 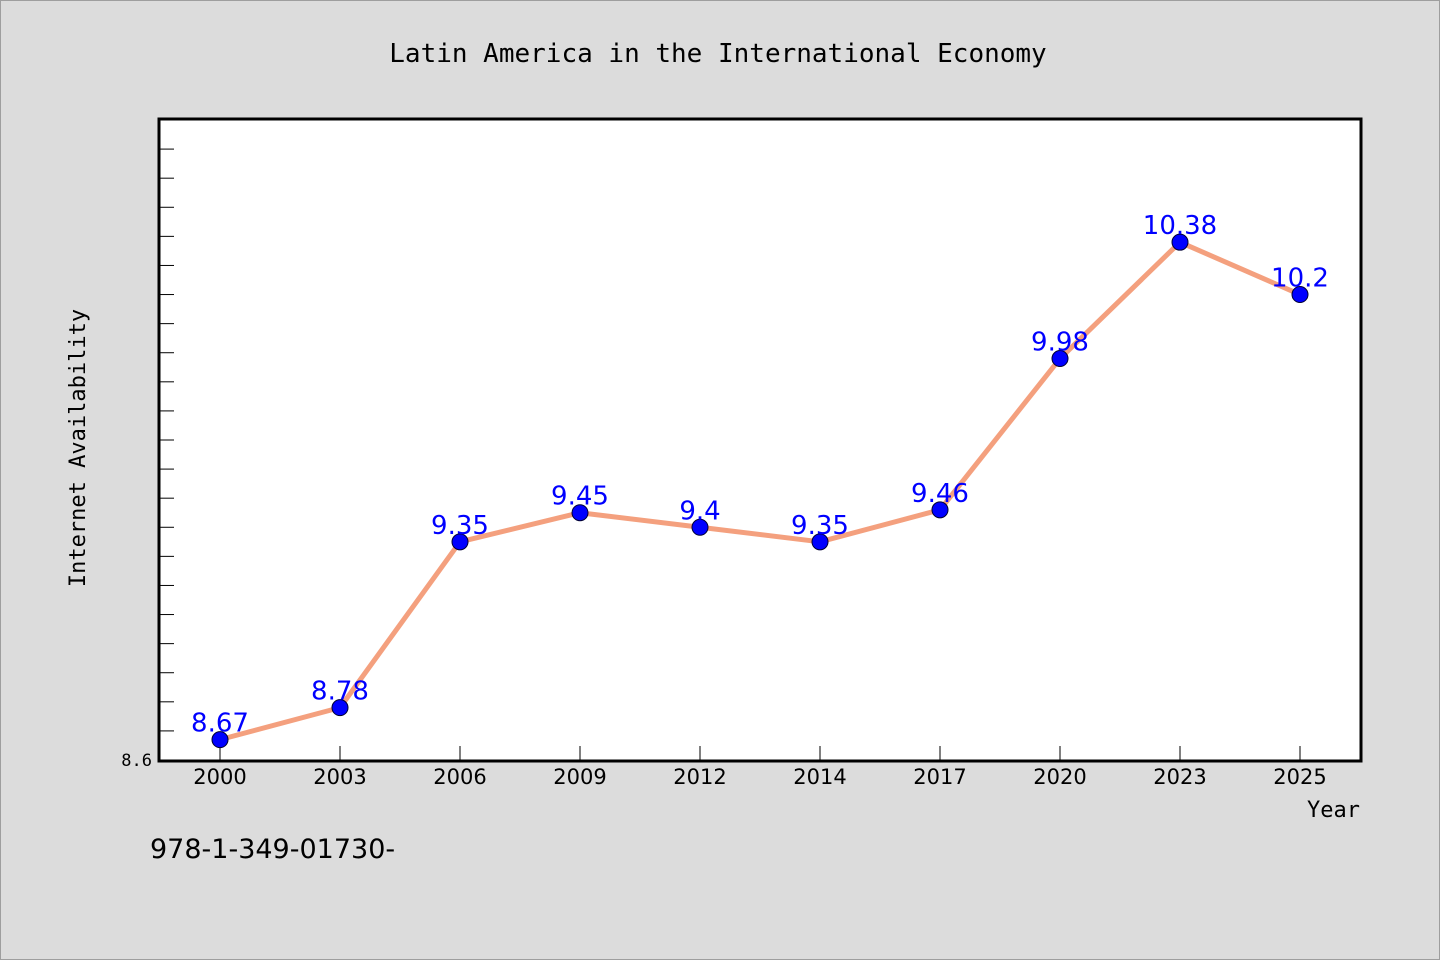 I want to click on x-tick-label: 2003, so click(x=339, y=777).